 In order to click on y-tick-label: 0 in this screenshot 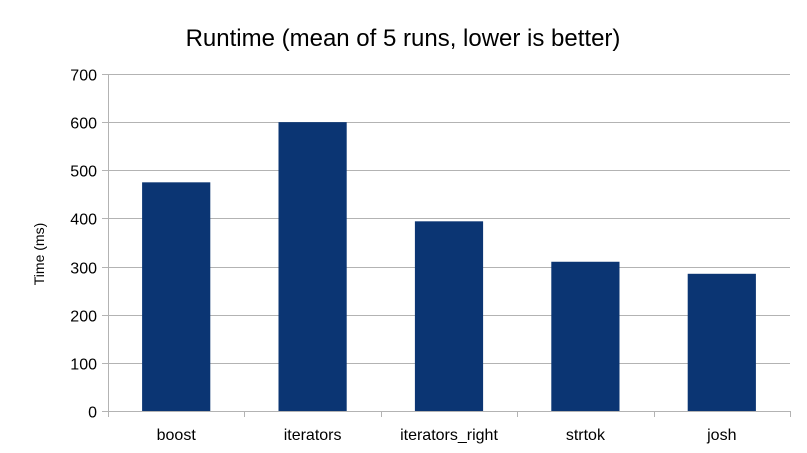, I will do `click(92, 413)`.